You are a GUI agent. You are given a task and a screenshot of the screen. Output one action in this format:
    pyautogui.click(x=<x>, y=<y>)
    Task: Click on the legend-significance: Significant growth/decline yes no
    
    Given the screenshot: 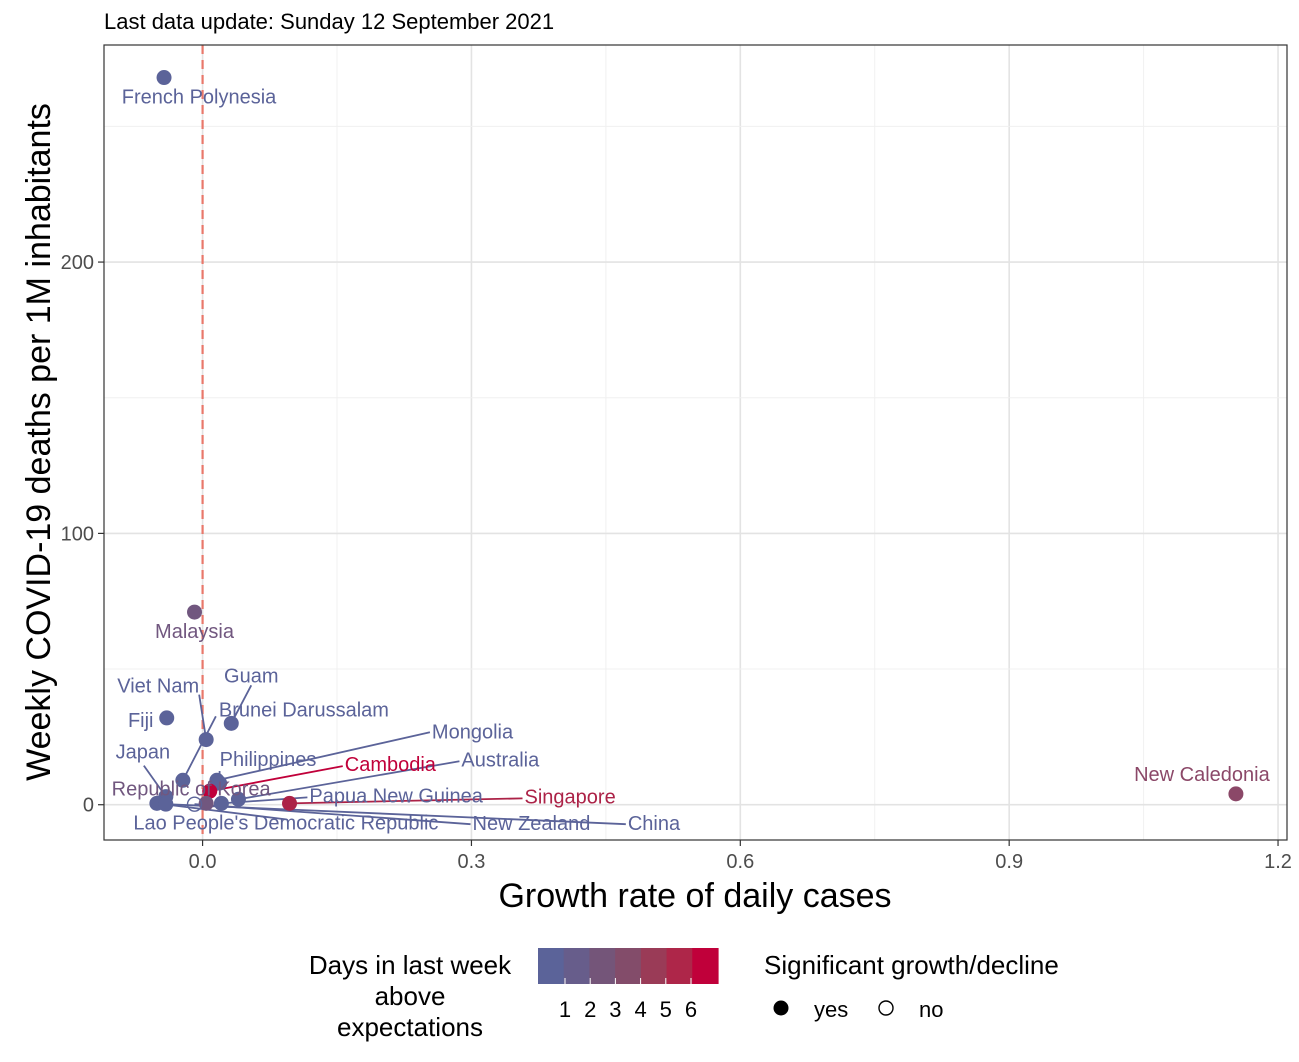 What is the action you would take?
    pyautogui.click(x=911, y=986)
    